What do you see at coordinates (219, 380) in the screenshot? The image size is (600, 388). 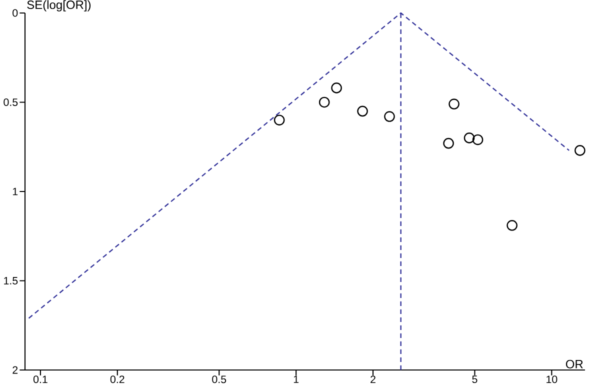 I see `x-tick-label: 0.5` at bounding box center [219, 380].